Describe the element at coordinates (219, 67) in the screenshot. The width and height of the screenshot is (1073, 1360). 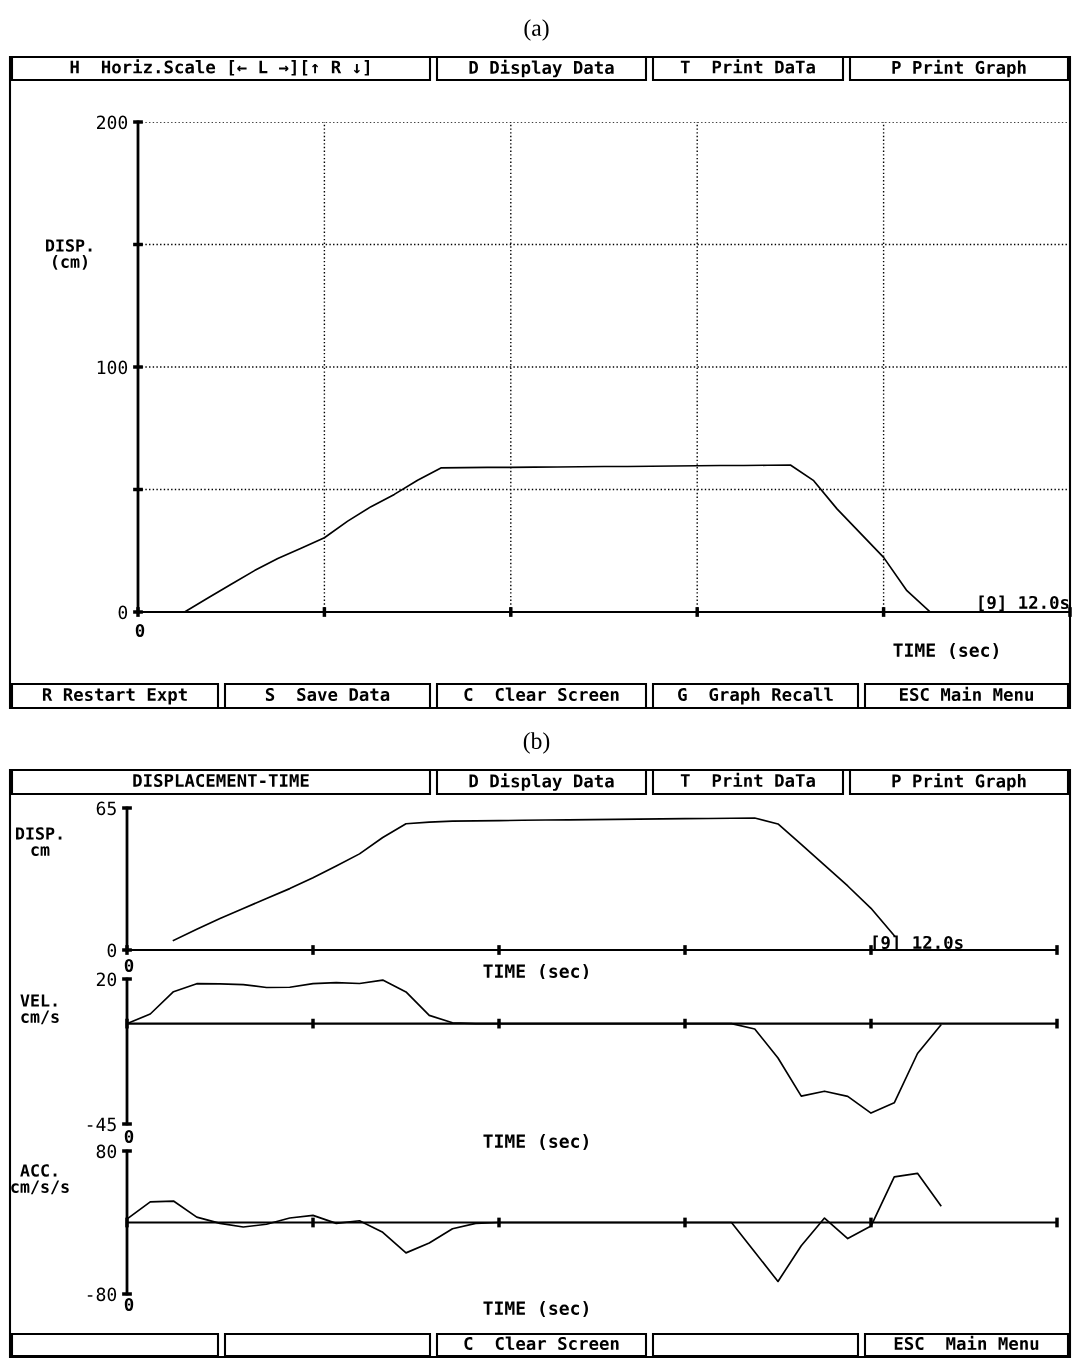
I see `text: H Horiz.Scale [← L →][↑ R ↓]` at that location.